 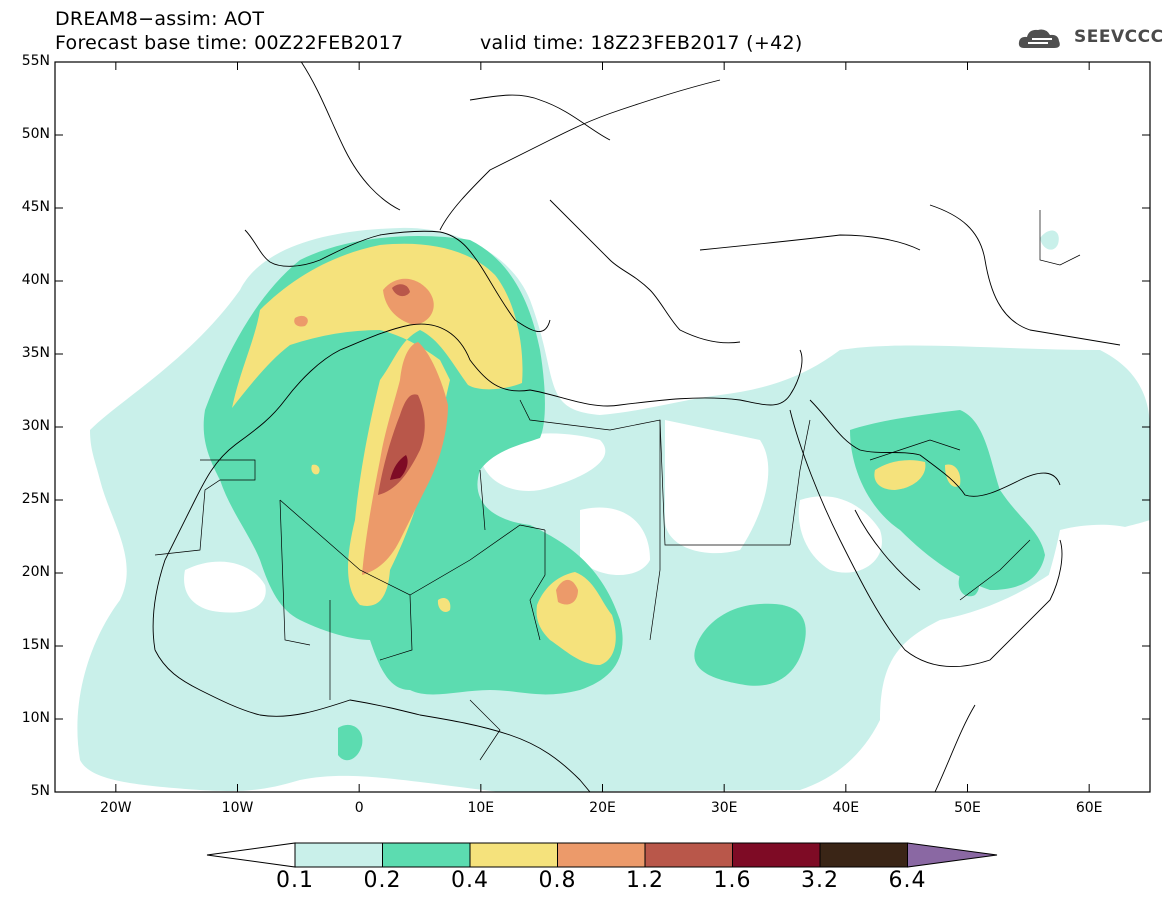 What do you see at coordinates (470, 880) in the screenshot?
I see `colorbar-label: 0.4` at bounding box center [470, 880].